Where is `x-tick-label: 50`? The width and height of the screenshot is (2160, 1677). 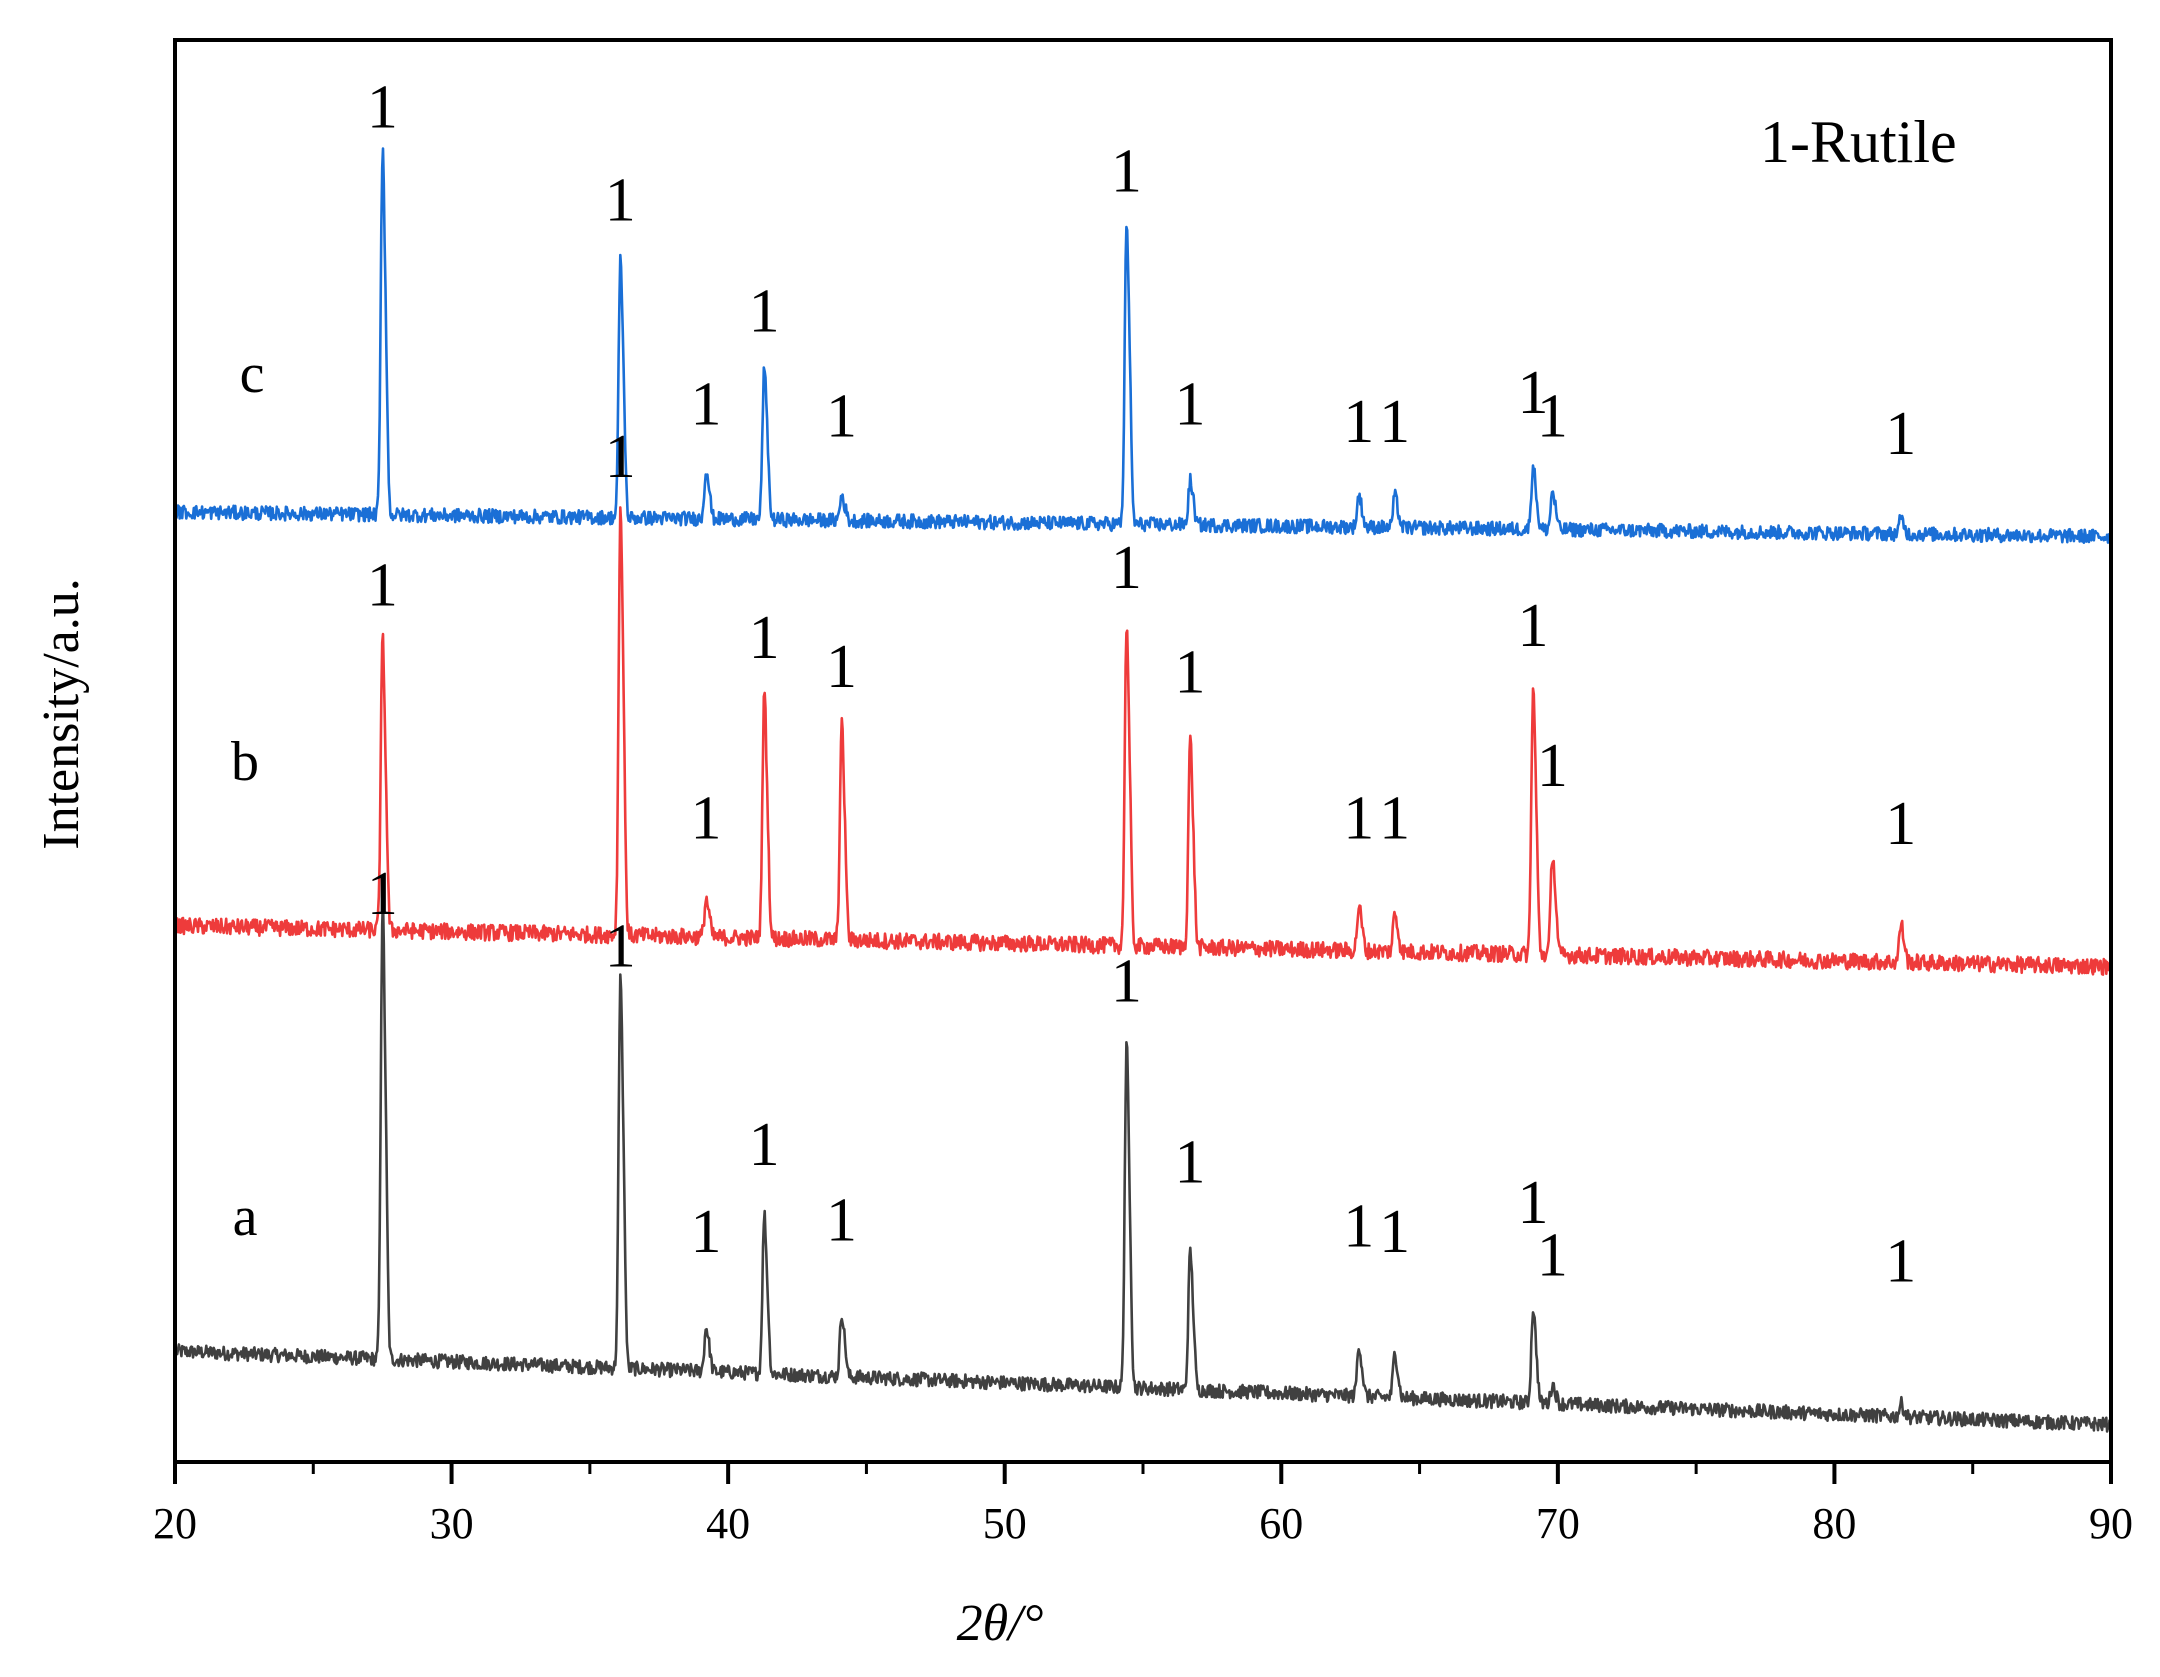
x-tick-label: 50 is located at coordinates (1005, 1523).